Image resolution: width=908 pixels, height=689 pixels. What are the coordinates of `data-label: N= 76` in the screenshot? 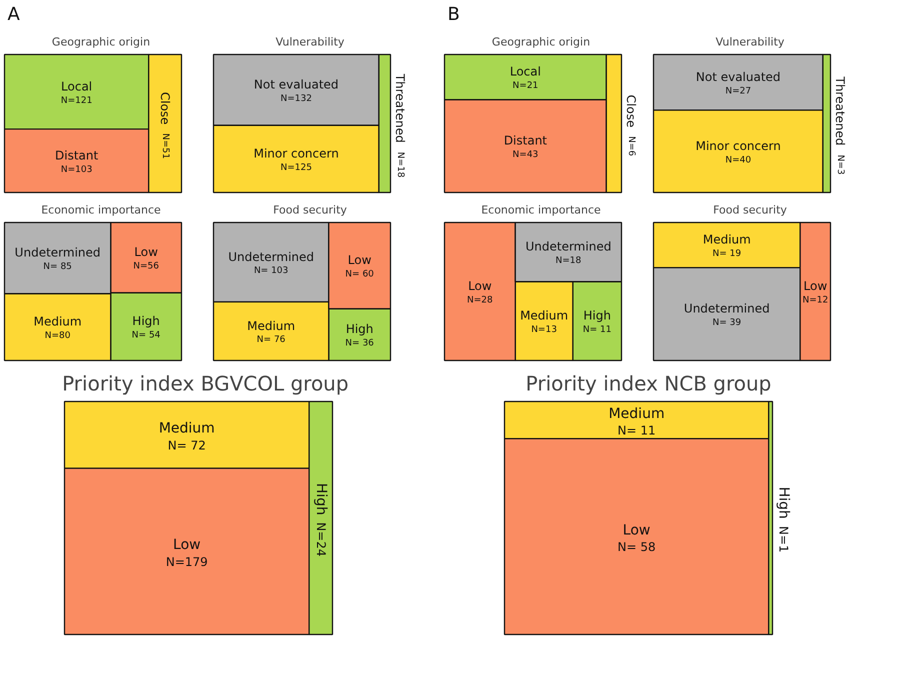 It's located at (271, 340).